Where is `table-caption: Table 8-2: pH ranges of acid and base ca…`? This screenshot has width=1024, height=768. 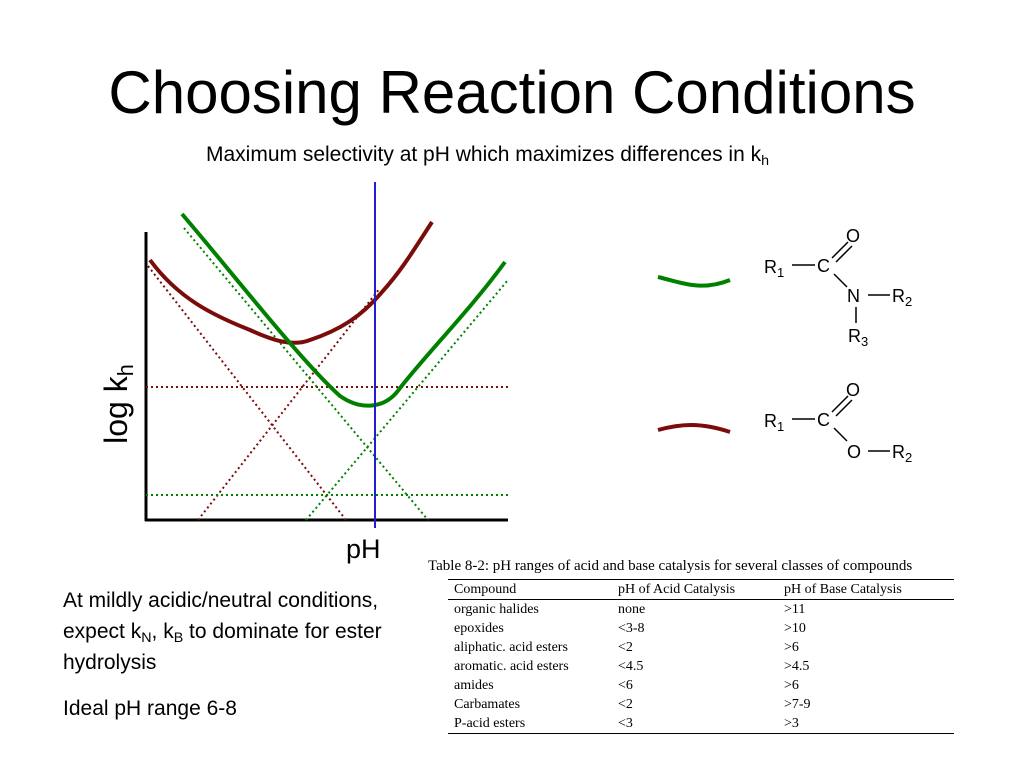 table-caption: Table 8-2: pH ranges of acid and base ca… is located at coordinates (670, 566).